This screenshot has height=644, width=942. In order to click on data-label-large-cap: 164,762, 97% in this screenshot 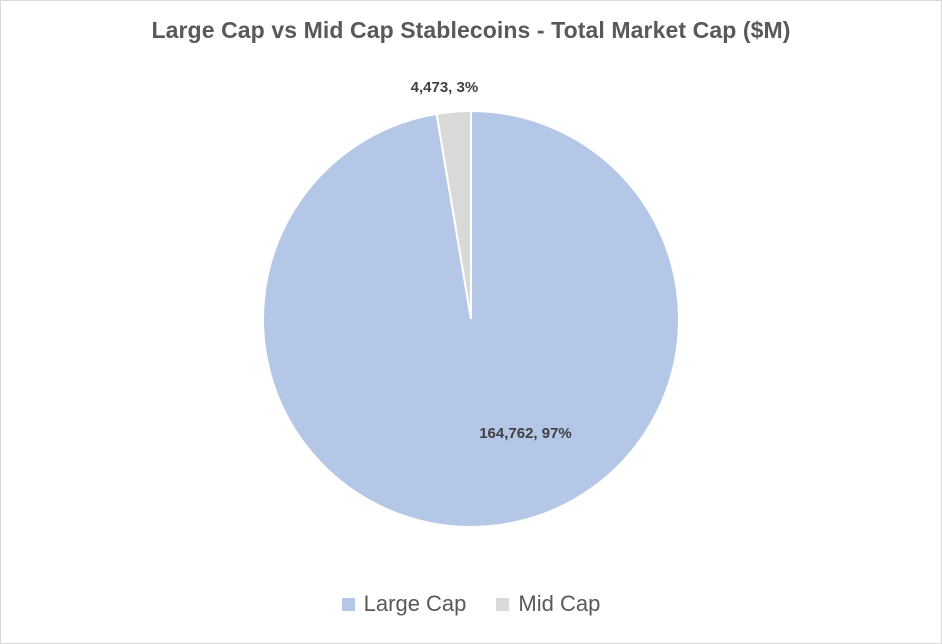, I will do `click(525, 433)`.